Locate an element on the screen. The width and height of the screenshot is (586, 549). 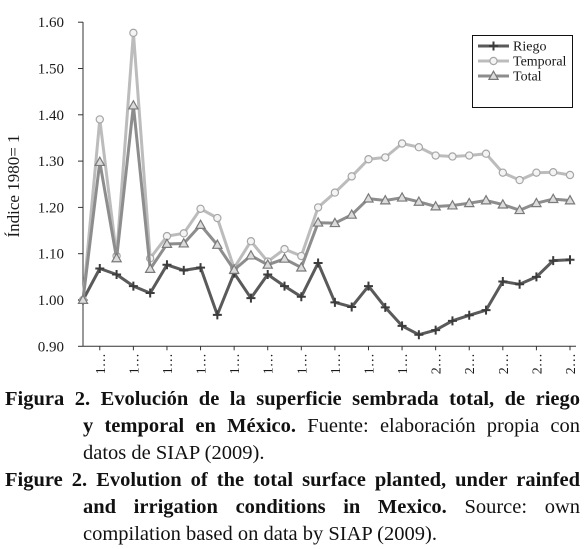
y-tick-label: 1.60 is located at coordinates (51, 23).